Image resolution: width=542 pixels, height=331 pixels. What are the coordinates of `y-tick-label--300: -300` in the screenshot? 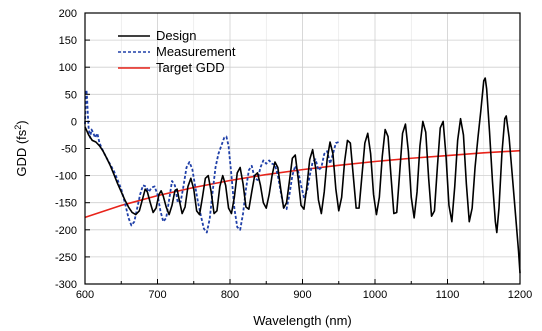 It's located at (66, 285).